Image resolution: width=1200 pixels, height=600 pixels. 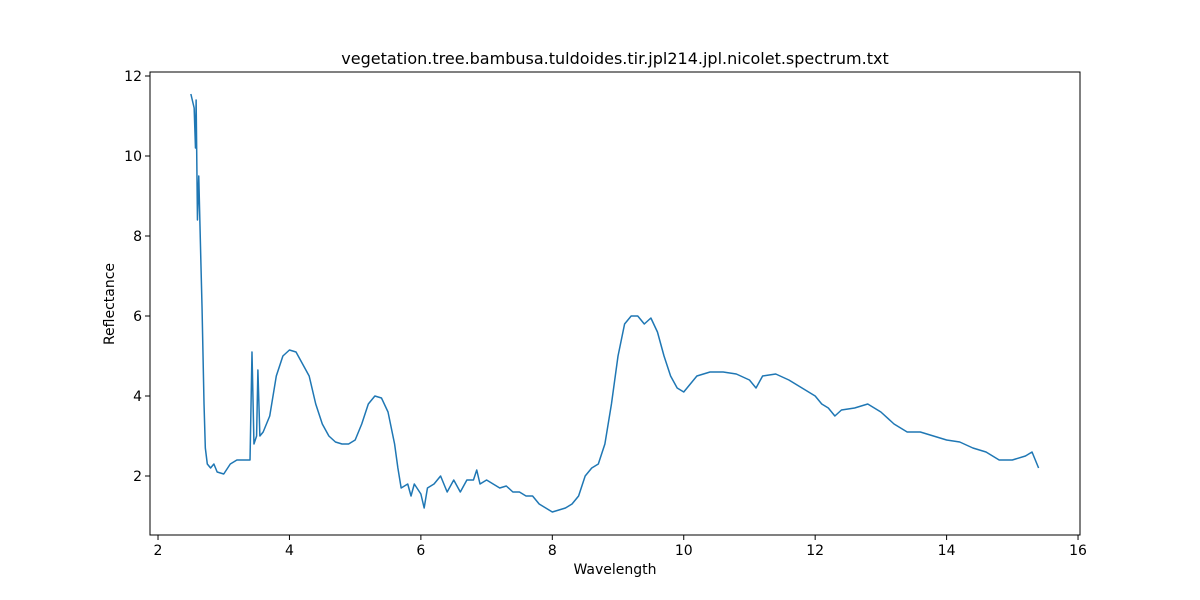 I want to click on y-axis-label: Reflectance, so click(x=110, y=304).